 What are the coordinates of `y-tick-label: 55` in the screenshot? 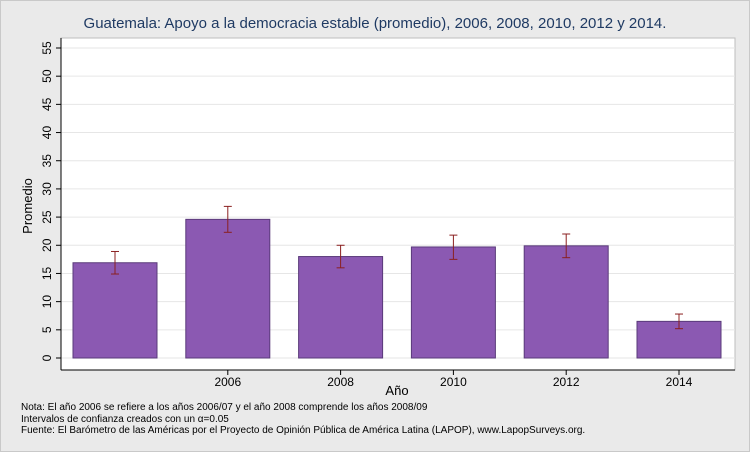 It's located at (47, 48).